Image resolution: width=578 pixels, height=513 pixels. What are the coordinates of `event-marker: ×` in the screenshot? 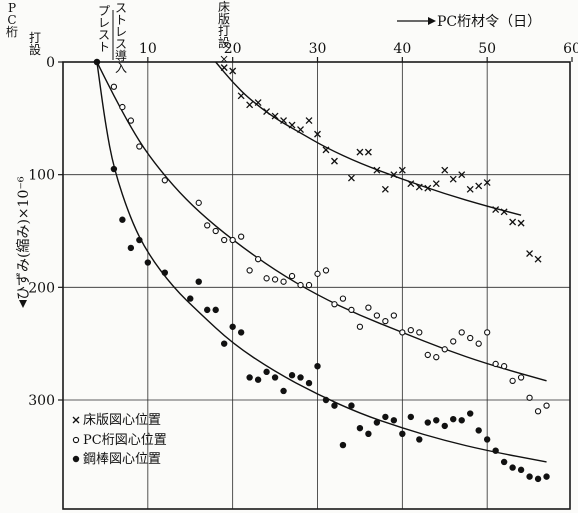 It's located at (224, 59).